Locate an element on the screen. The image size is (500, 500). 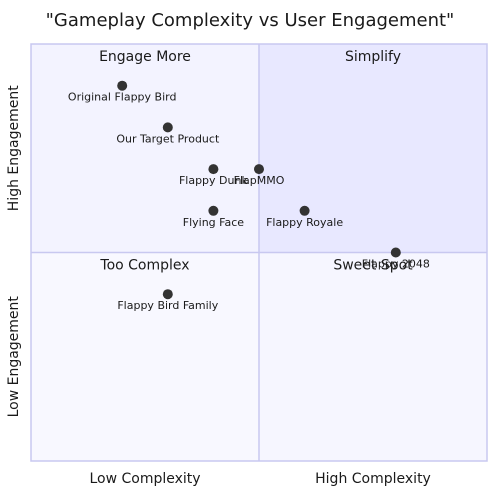
data-point: Flappy Dunk is located at coordinates (214, 175).